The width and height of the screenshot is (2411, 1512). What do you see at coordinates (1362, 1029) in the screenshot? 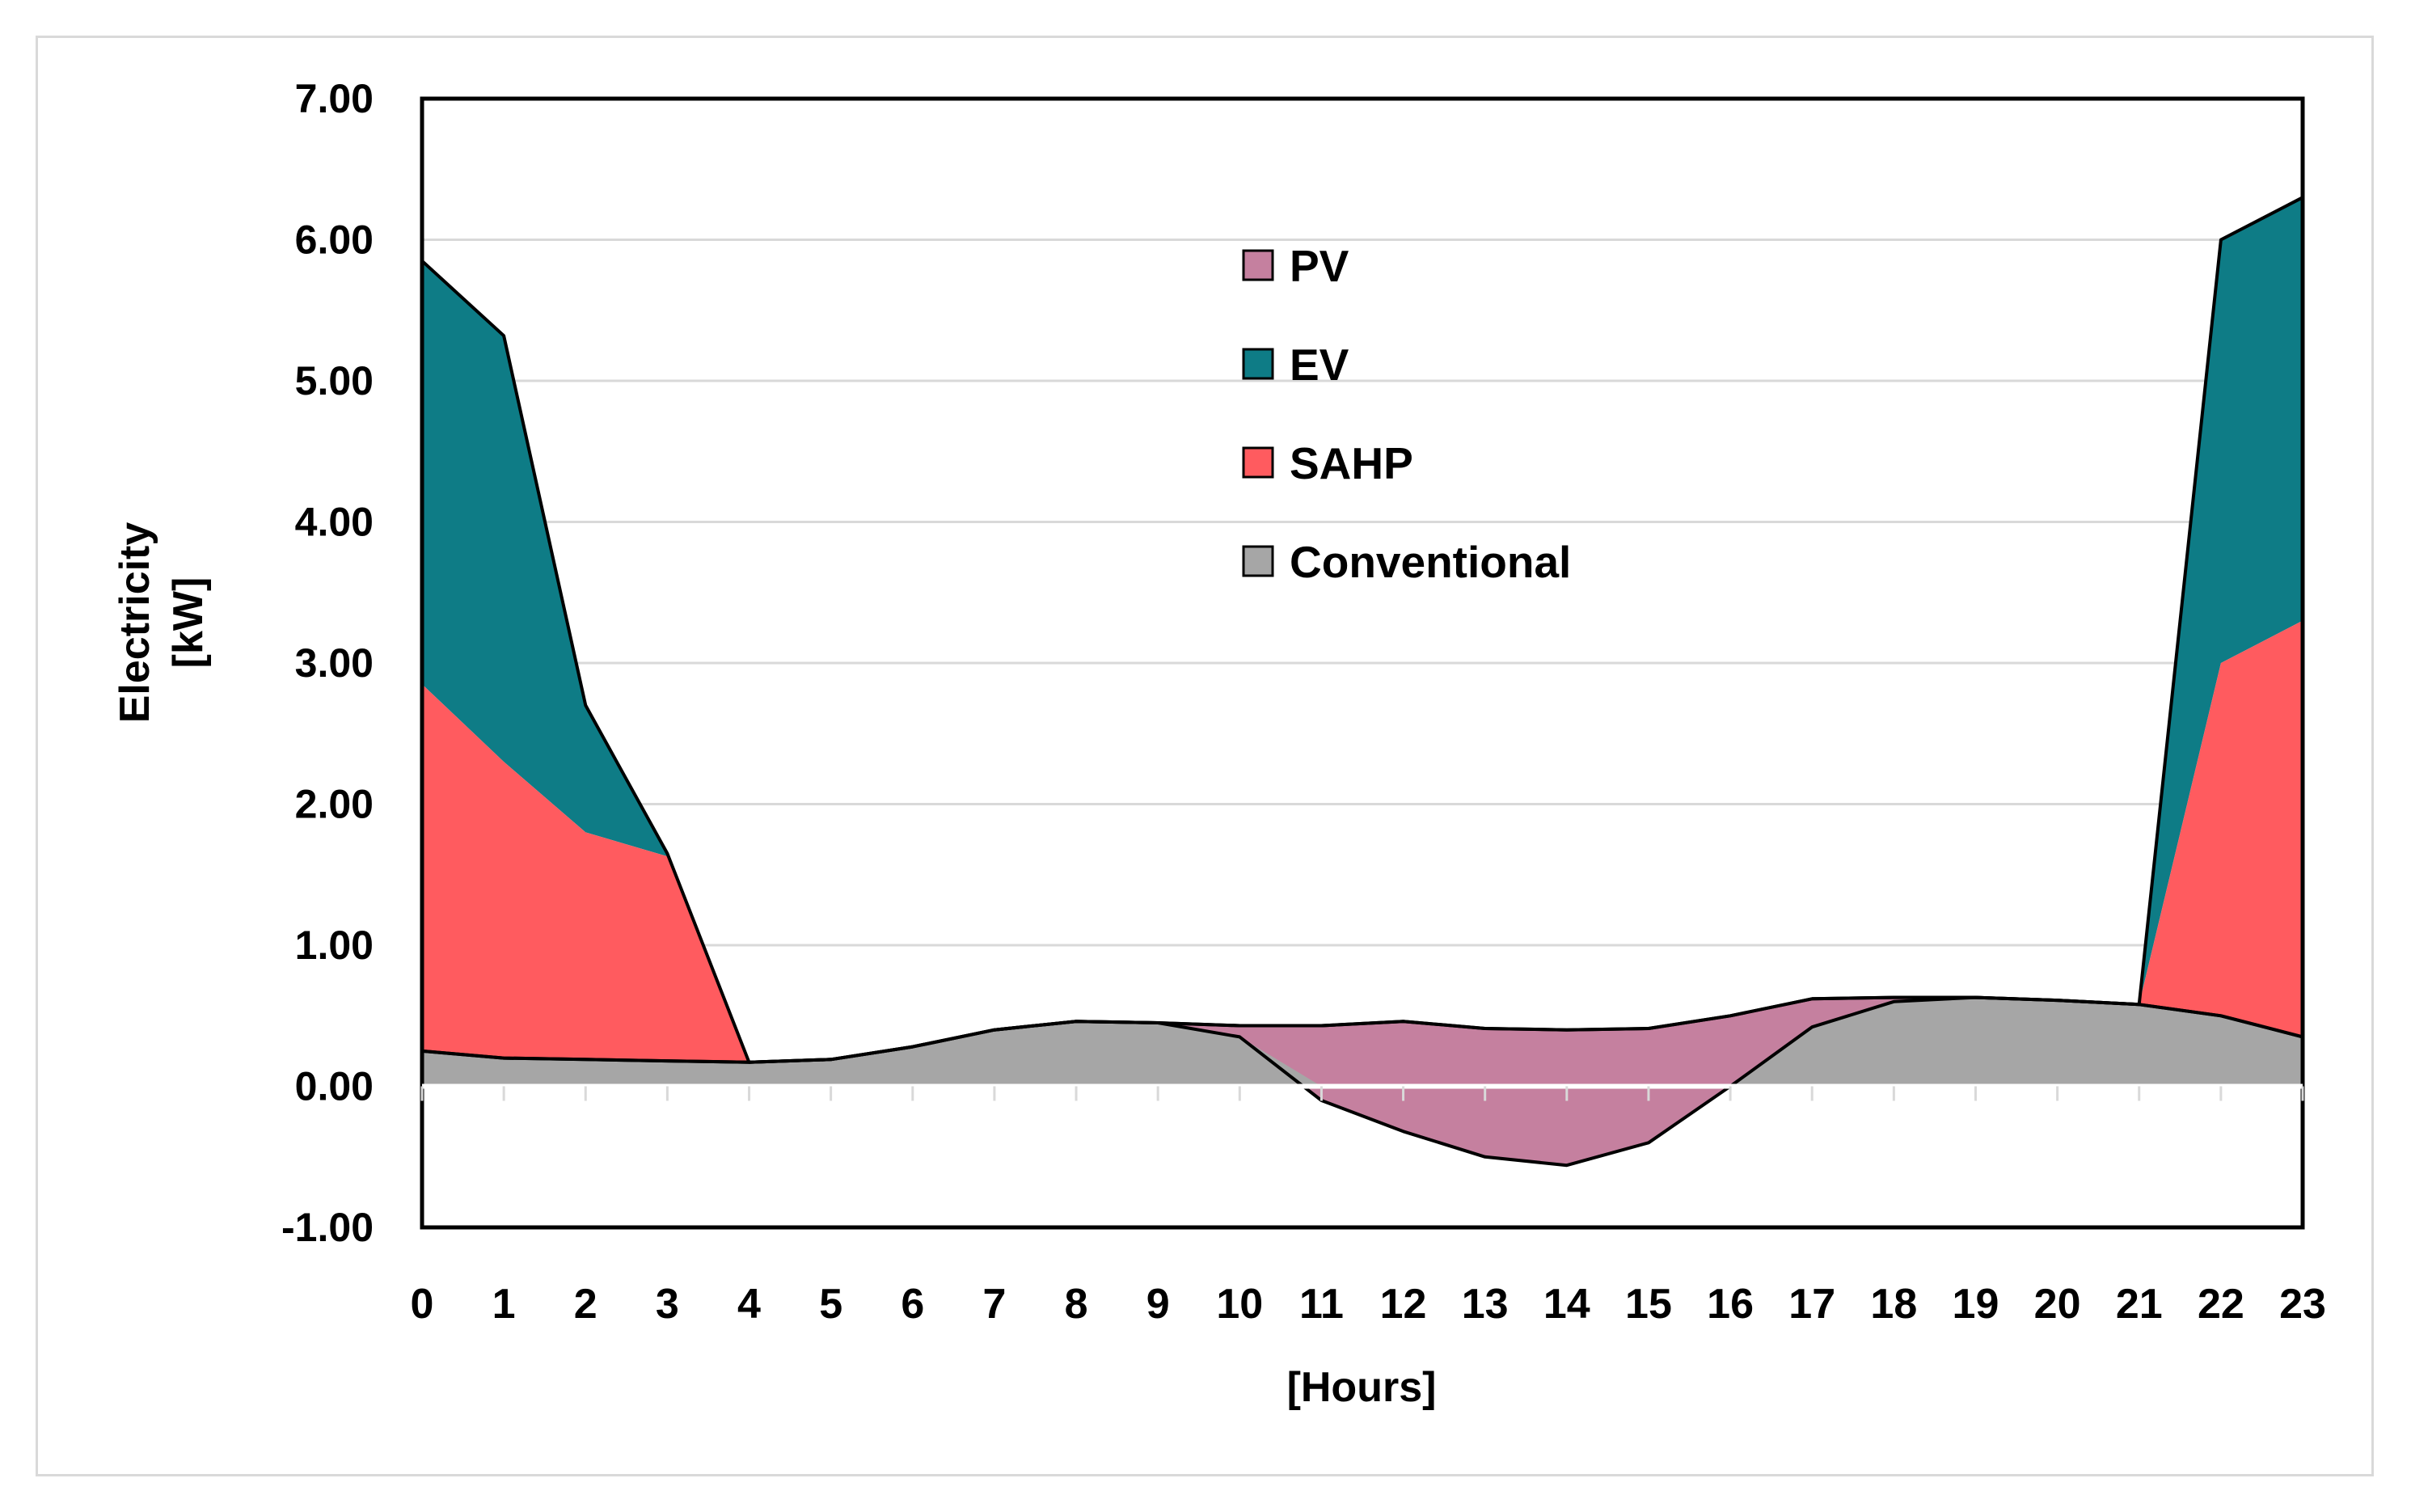
I see `series-pv-upper-outline` at bounding box center [1362, 1029].